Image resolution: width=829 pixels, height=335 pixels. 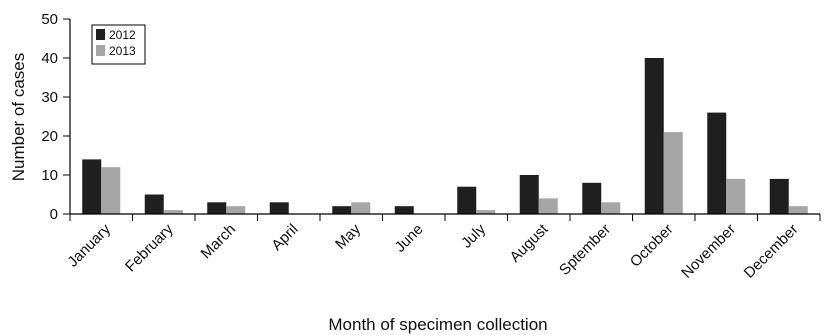 I want to click on bar-2013-august, so click(x=548, y=206).